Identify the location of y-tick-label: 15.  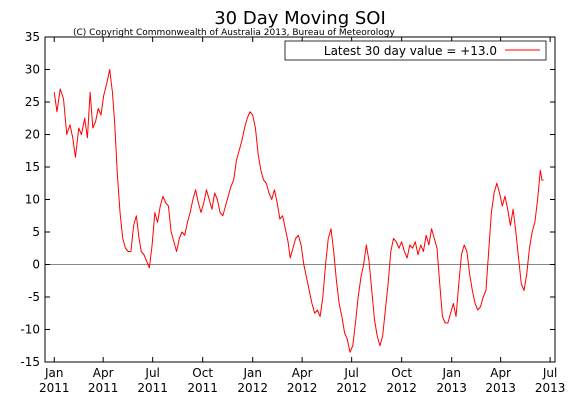
(32, 167).